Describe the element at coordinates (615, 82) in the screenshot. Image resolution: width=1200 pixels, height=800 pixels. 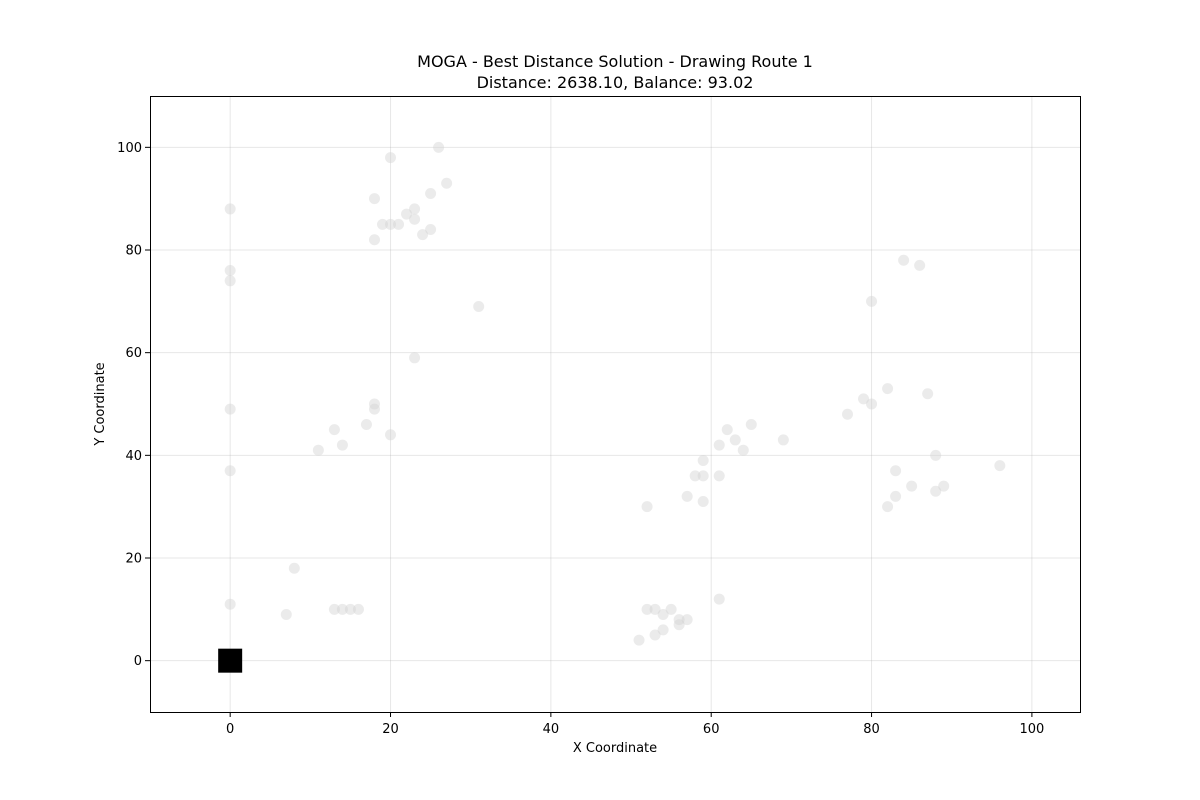
I see `chart-subtitle: Distance: 2638.10, Balance: 93.02` at that location.